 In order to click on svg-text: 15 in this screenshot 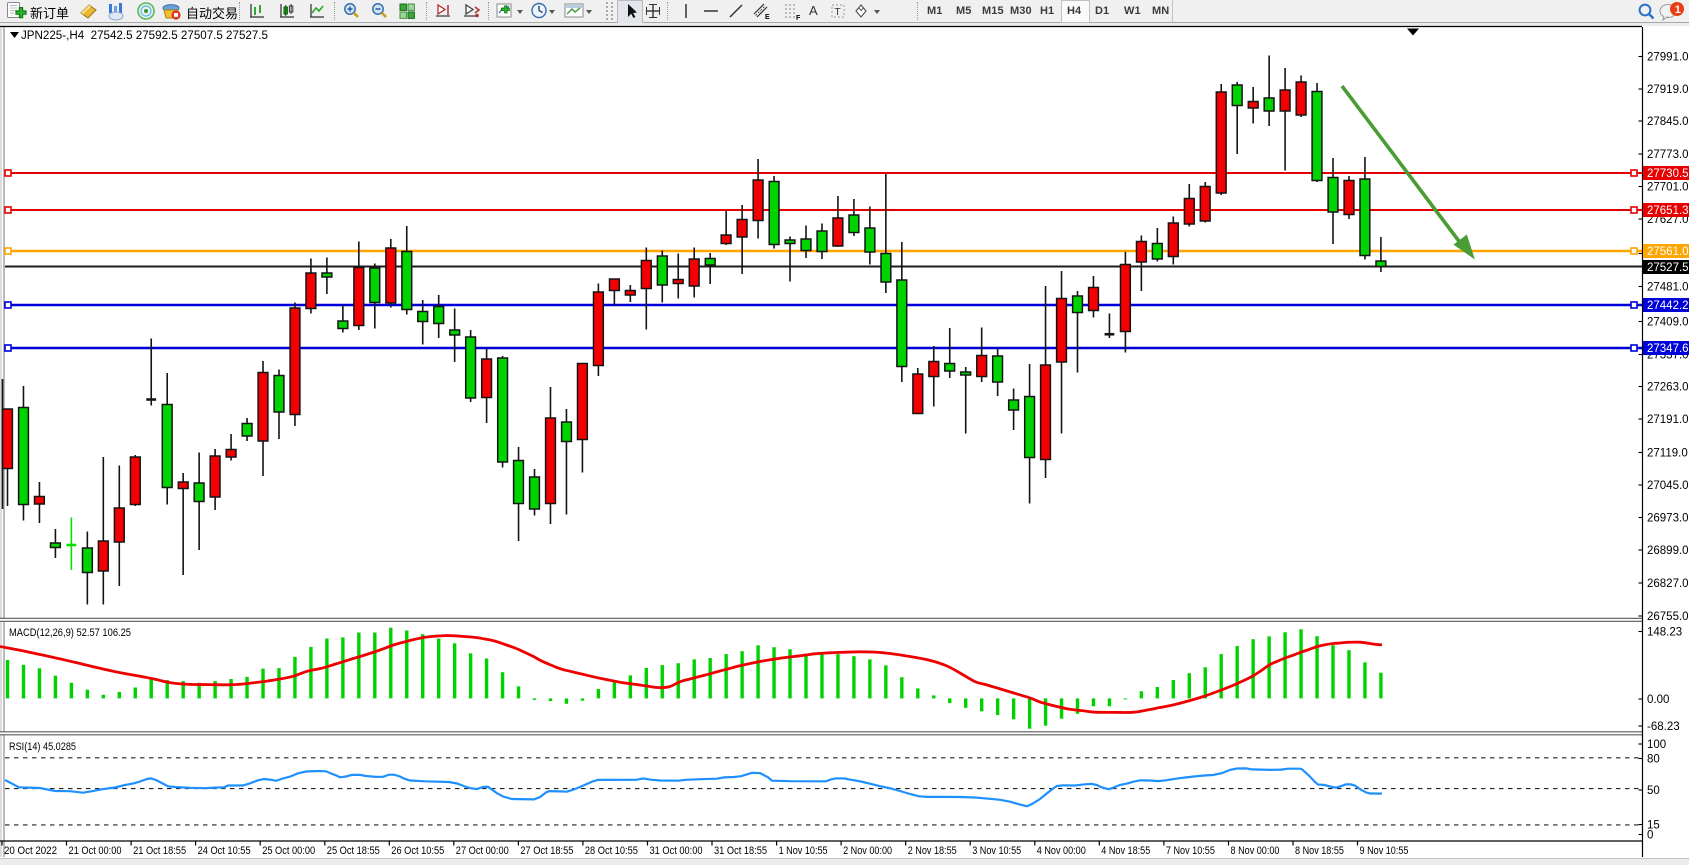, I will do `click(1653, 826)`.